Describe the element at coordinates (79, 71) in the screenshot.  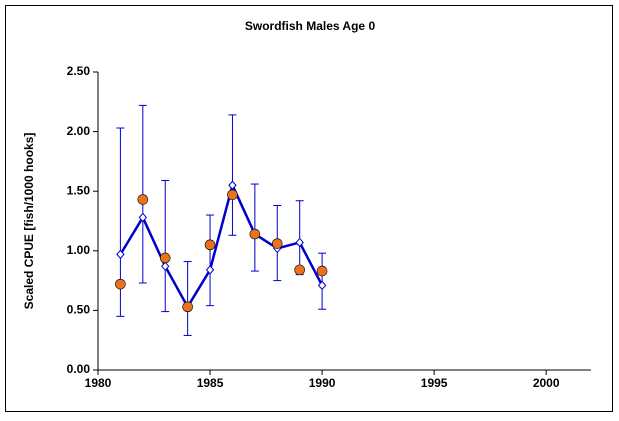
I see `y-tick-label: 2.50` at that location.